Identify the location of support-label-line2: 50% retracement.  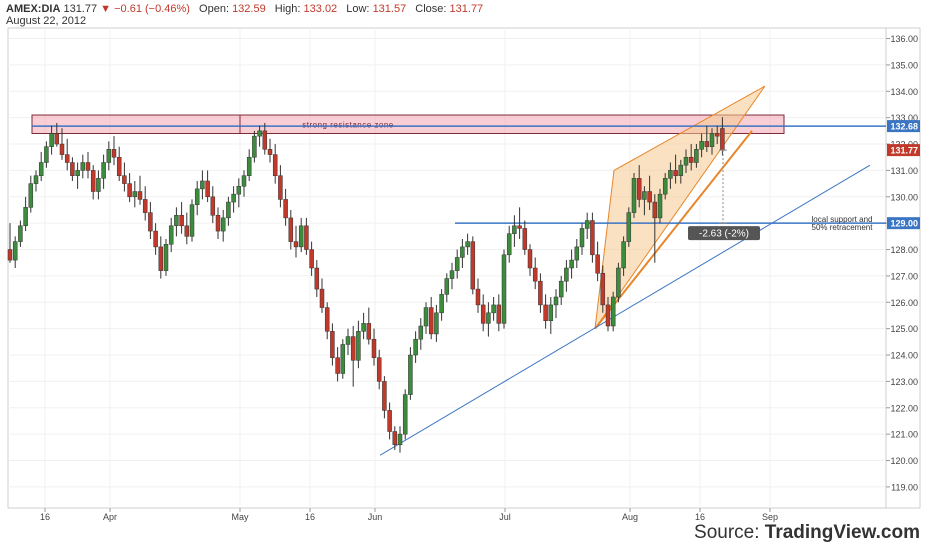
(843, 227).